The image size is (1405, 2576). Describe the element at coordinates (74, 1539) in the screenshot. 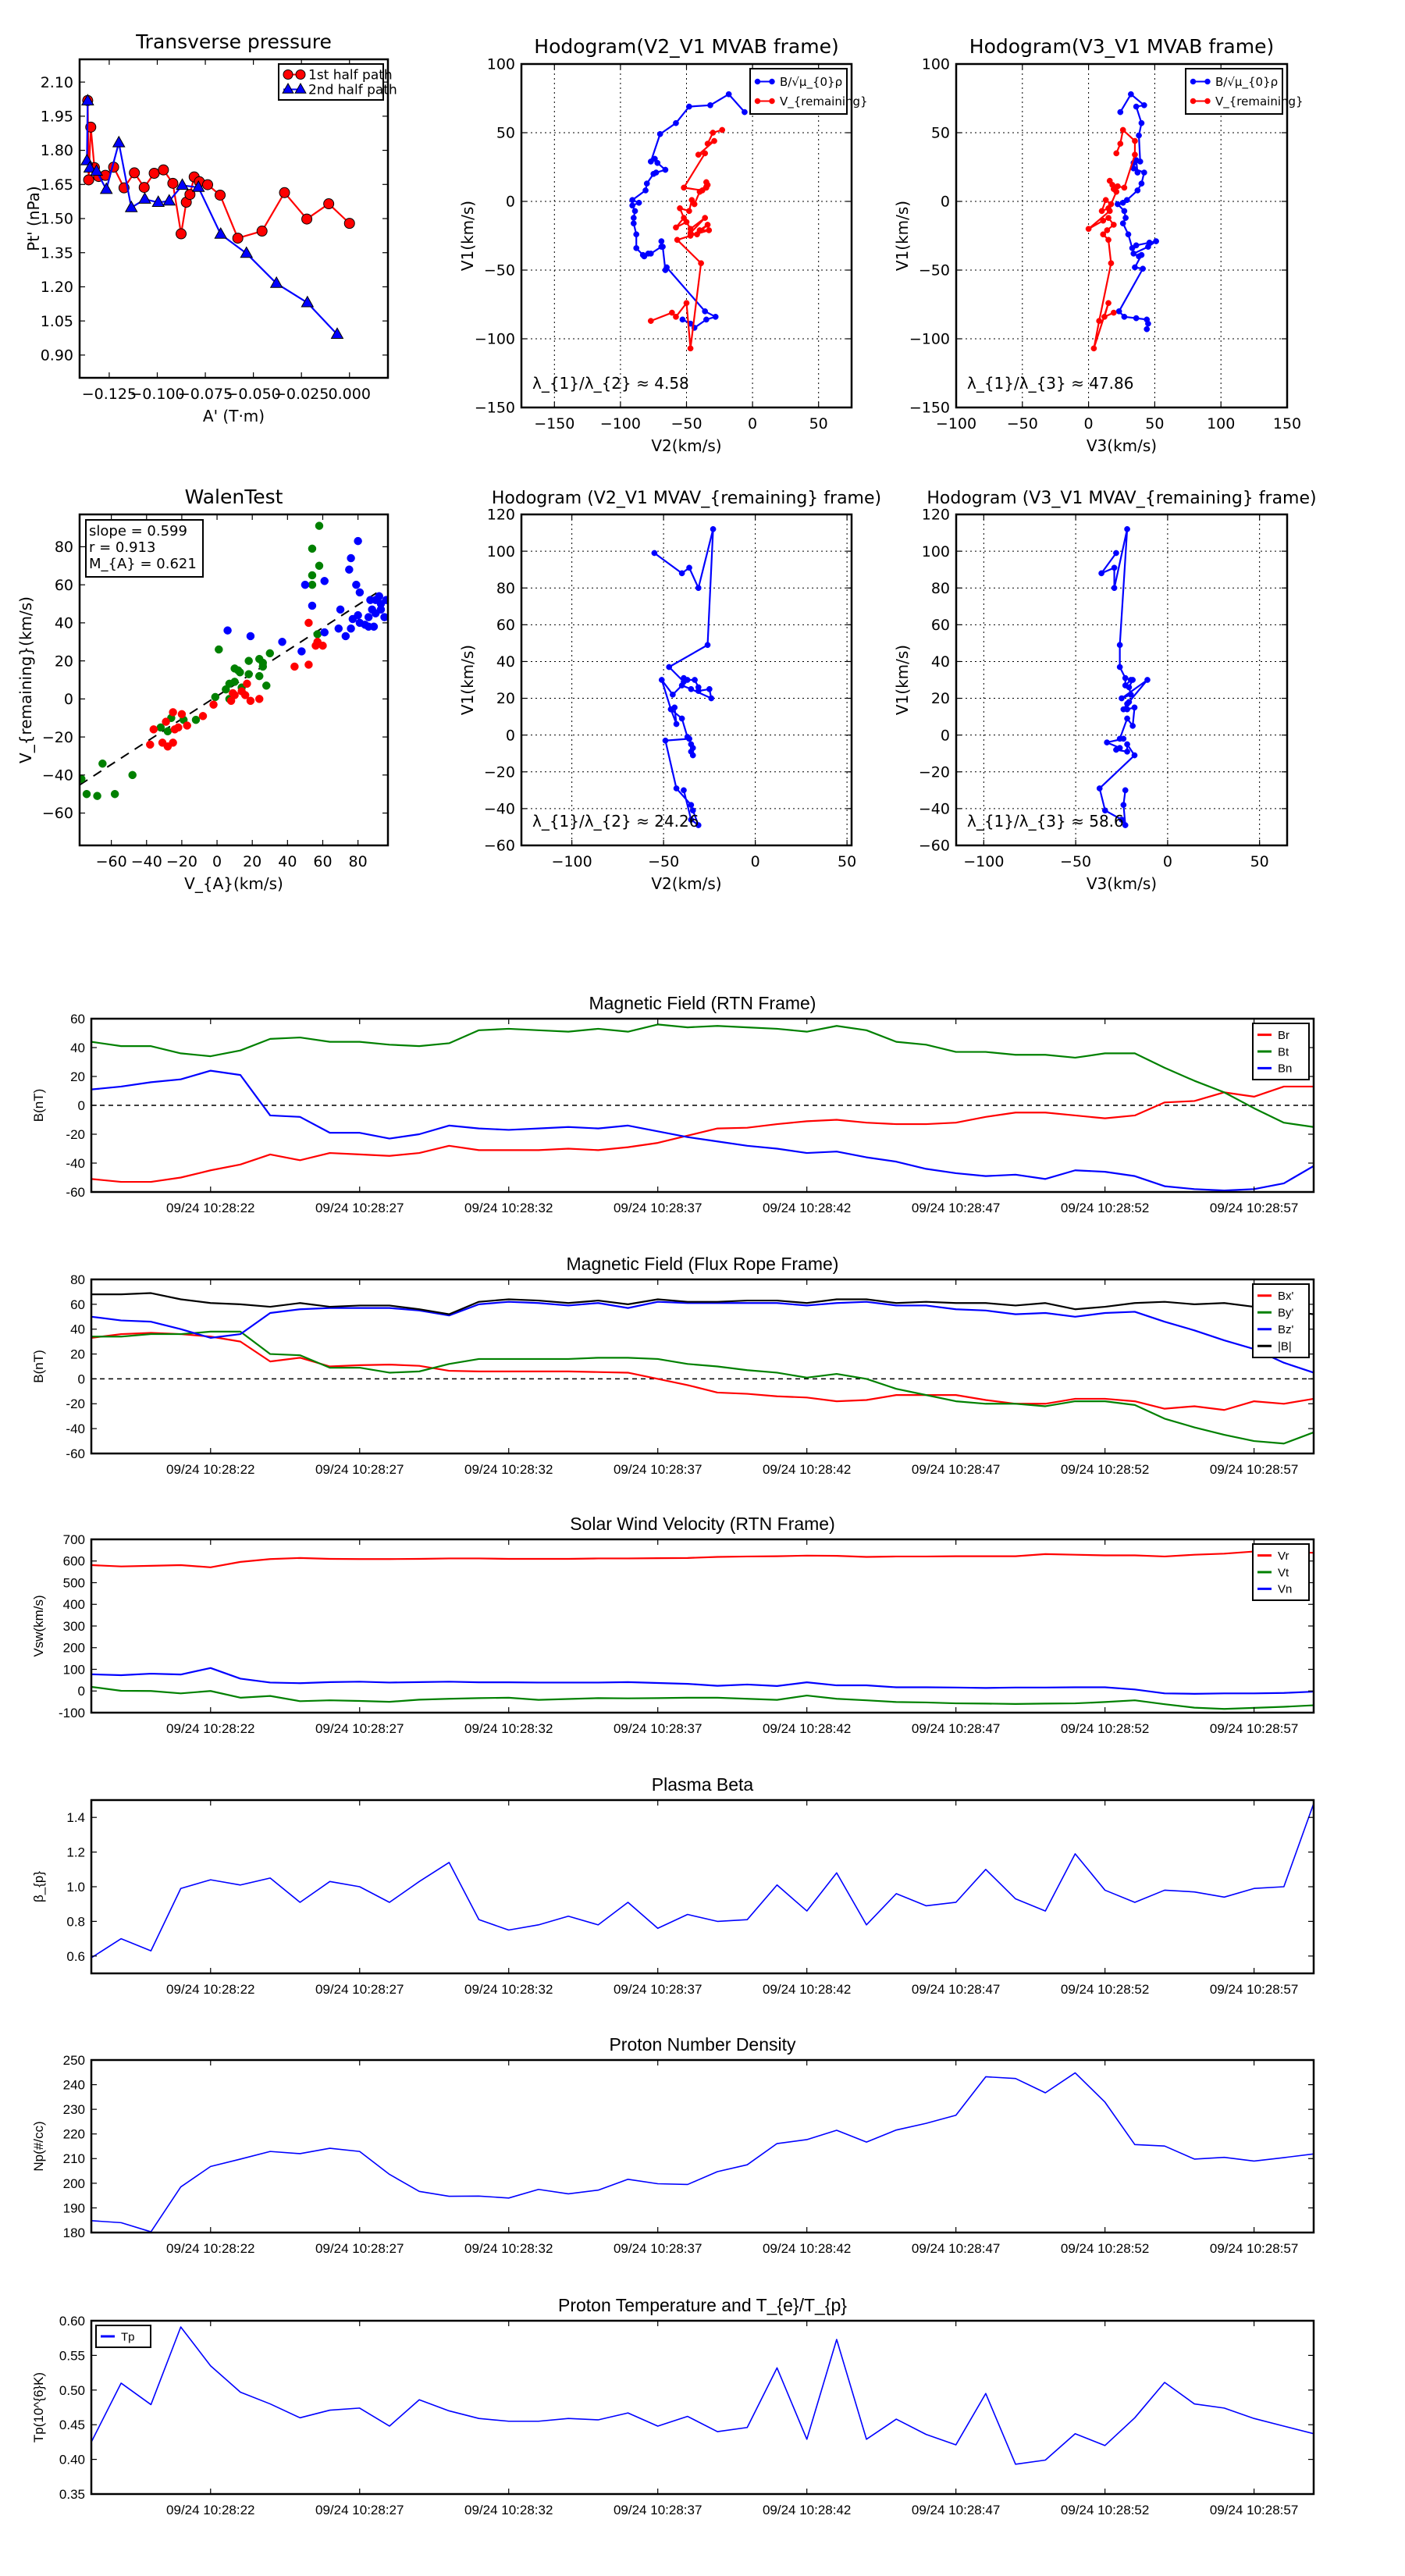

I see `y-tick-label: 700` at that location.